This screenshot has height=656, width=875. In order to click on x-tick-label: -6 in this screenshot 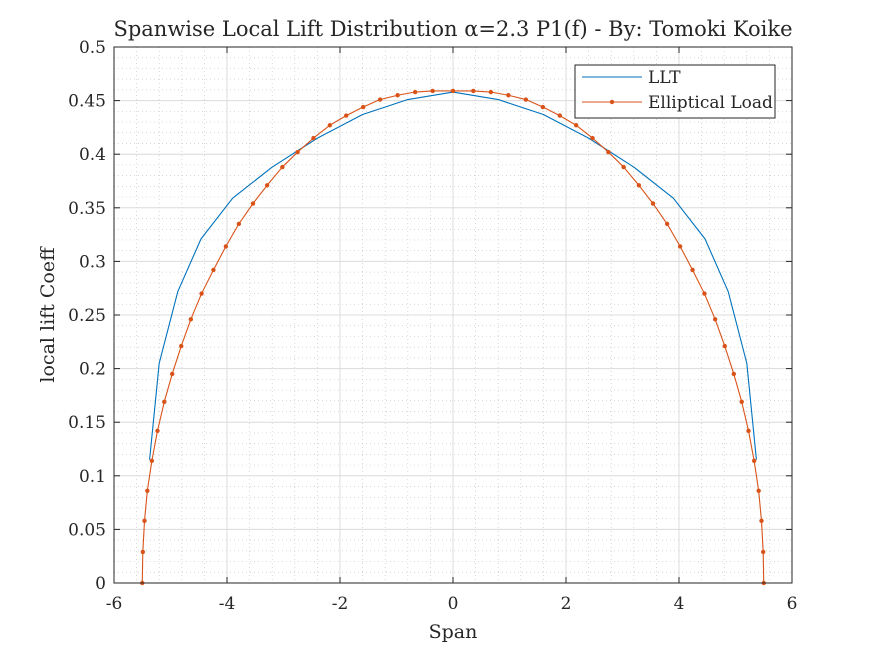, I will do `click(114, 604)`.